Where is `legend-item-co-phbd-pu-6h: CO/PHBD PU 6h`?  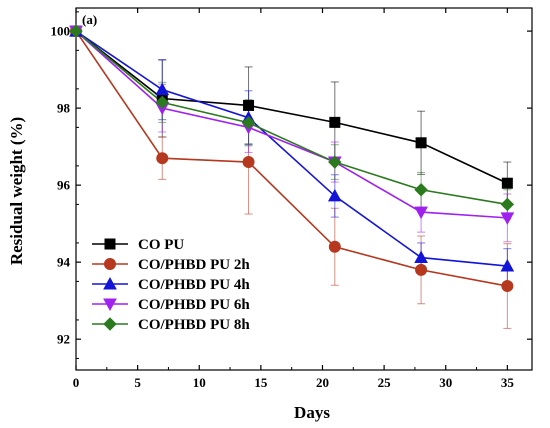
legend-item-co-phbd-pu-6h: CO/PHBD PU 6h is located at coordinates (171, 305).